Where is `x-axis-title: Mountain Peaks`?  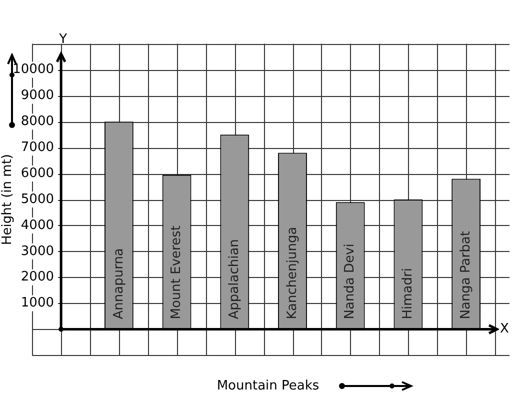 x-axis-title: Mountain Peaks is located at coordinates (268, 386).